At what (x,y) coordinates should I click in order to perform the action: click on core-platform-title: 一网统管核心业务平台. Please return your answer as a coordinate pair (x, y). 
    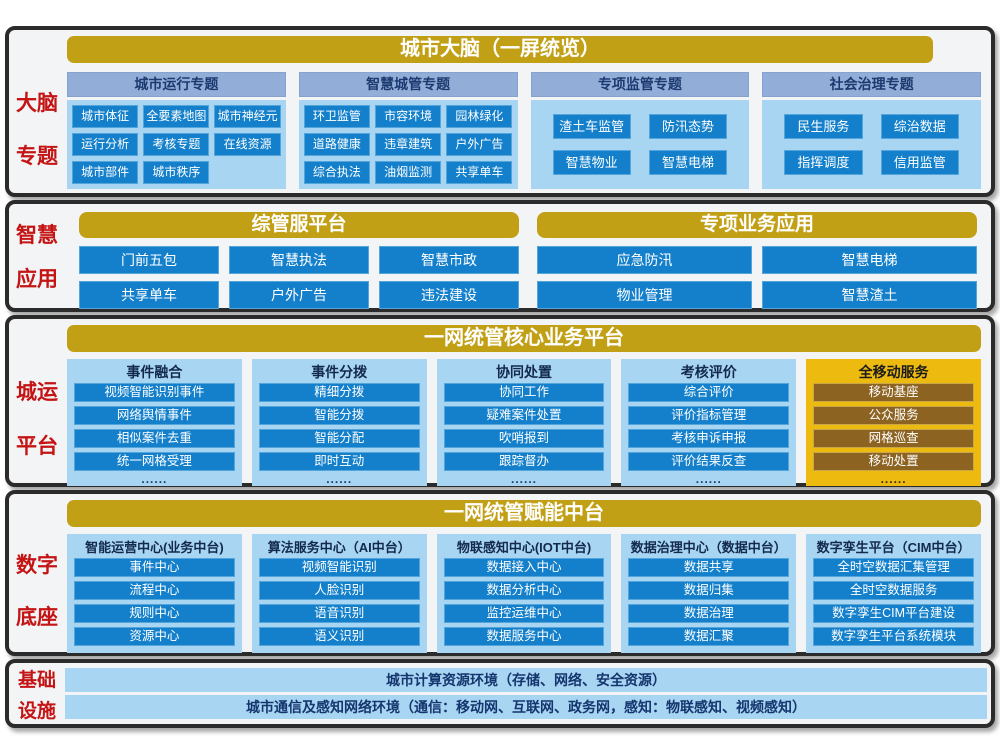
    Looking at the image, I should click on (524, 338).